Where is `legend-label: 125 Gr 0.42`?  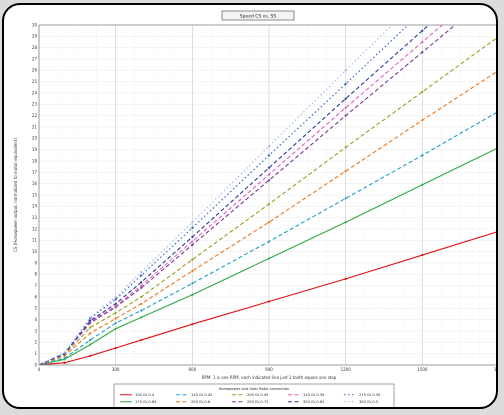
legend-label: 125 Gr 0.42 is located at coordinates (201, 395).